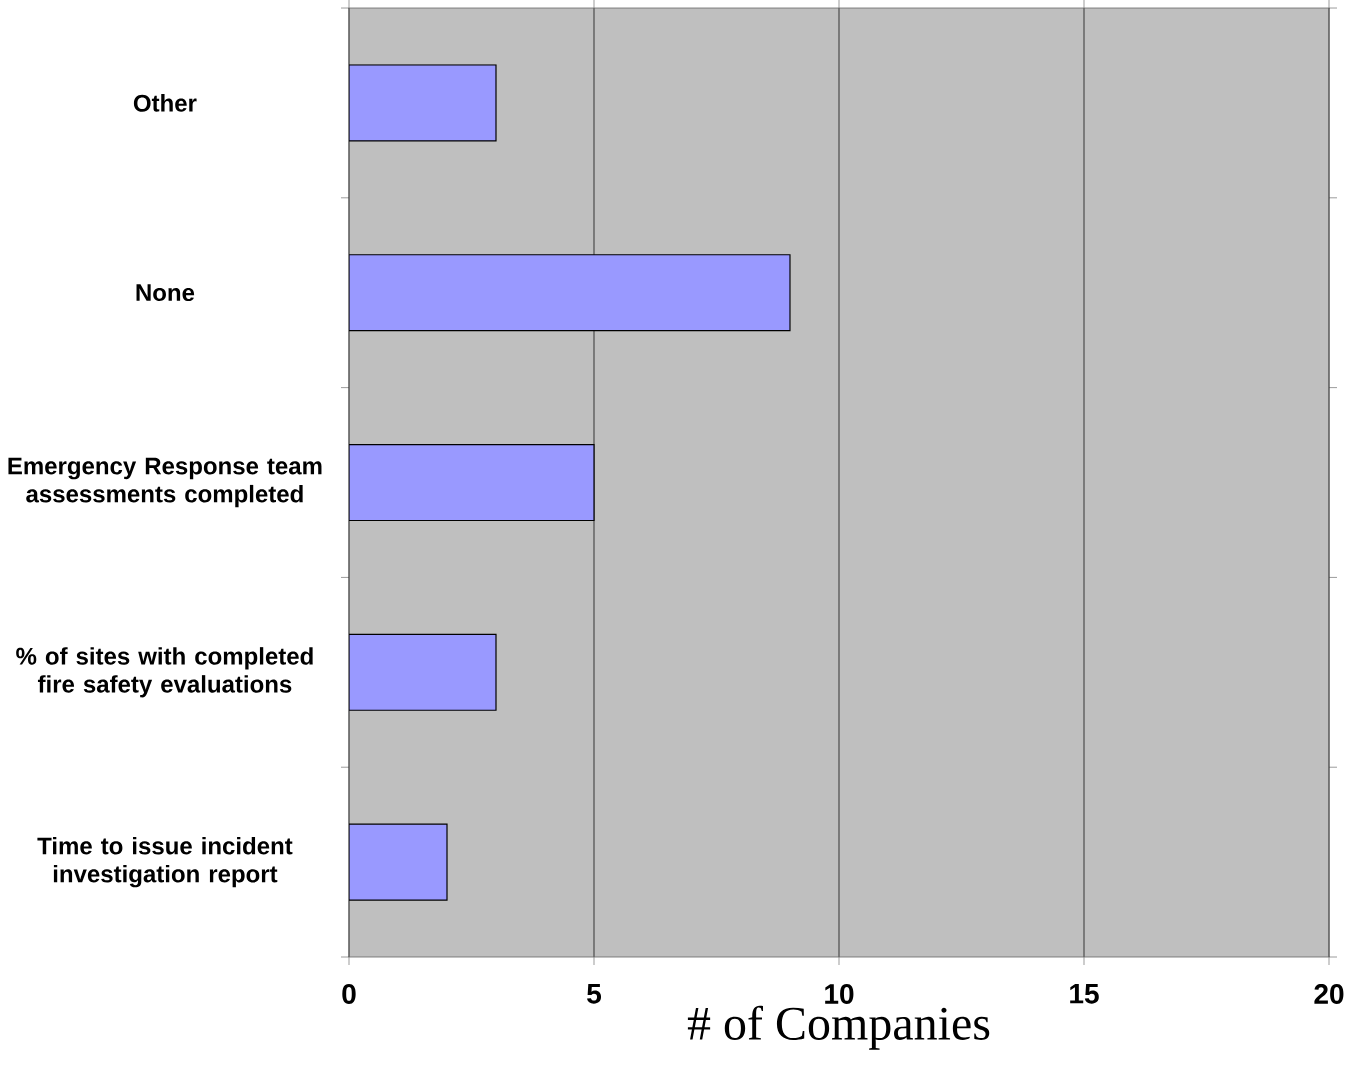  What do you see at coordinates (349, 994) in the screenshot?
I see `x-tick-label: 0` at bounding box center [349, 994].